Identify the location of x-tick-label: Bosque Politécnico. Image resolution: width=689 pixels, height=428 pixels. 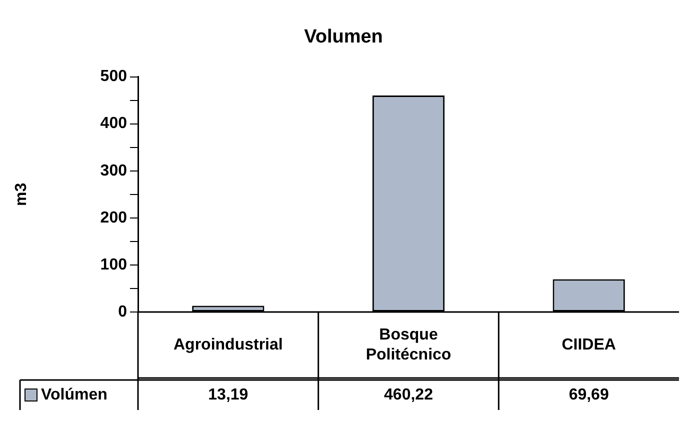
(409, 345).